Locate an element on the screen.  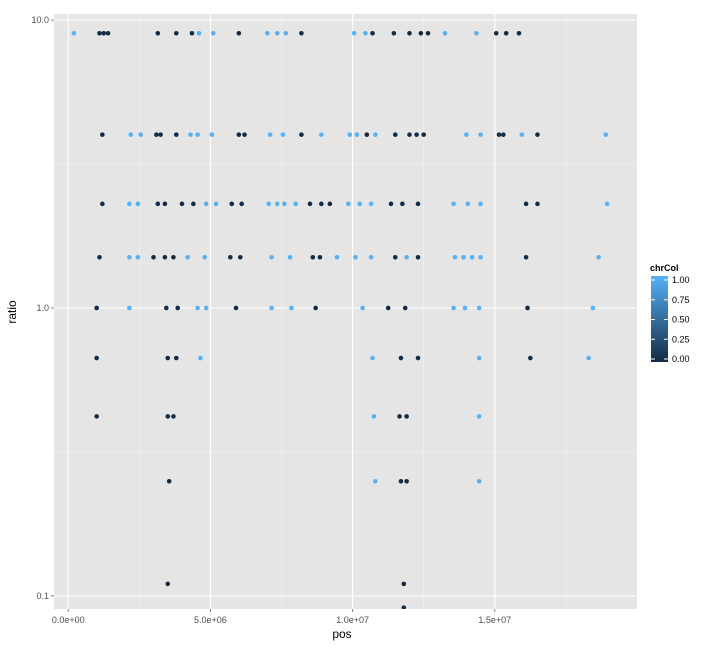
legend-label: 0.50 is located at coordinates (681, 320).